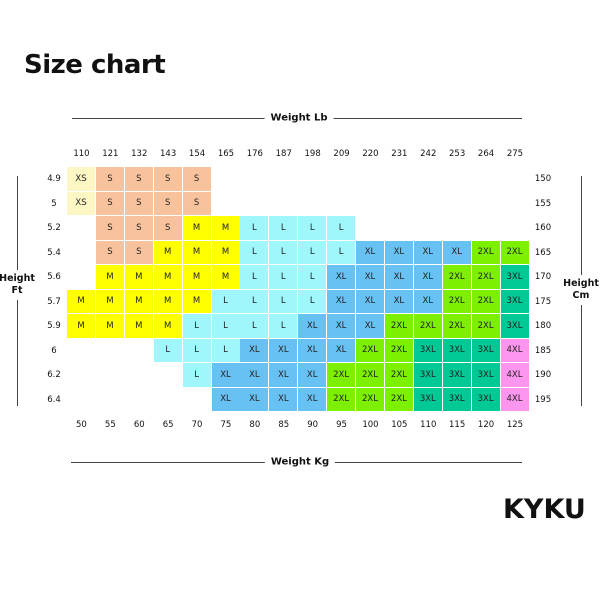 The height and width of the screenshot is (600, 600). I want to click on height-ft-title-line2: Ft, so click(17, 290).